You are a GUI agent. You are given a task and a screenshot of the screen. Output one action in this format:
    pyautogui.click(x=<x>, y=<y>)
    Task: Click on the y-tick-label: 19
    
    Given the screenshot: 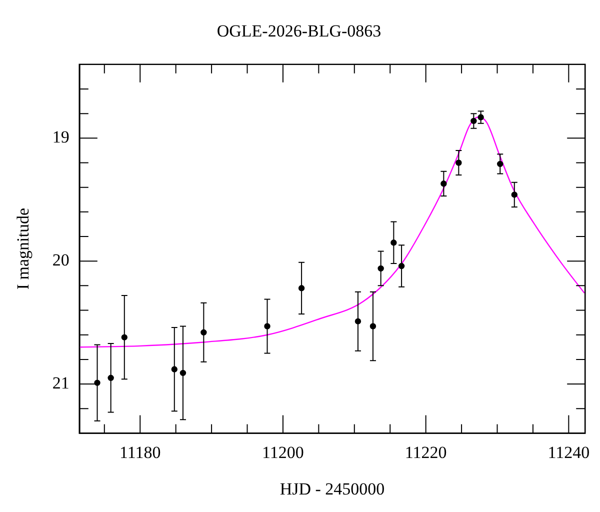 What is the action you would take?
    pyautogui.click(x=61, y=137)
    